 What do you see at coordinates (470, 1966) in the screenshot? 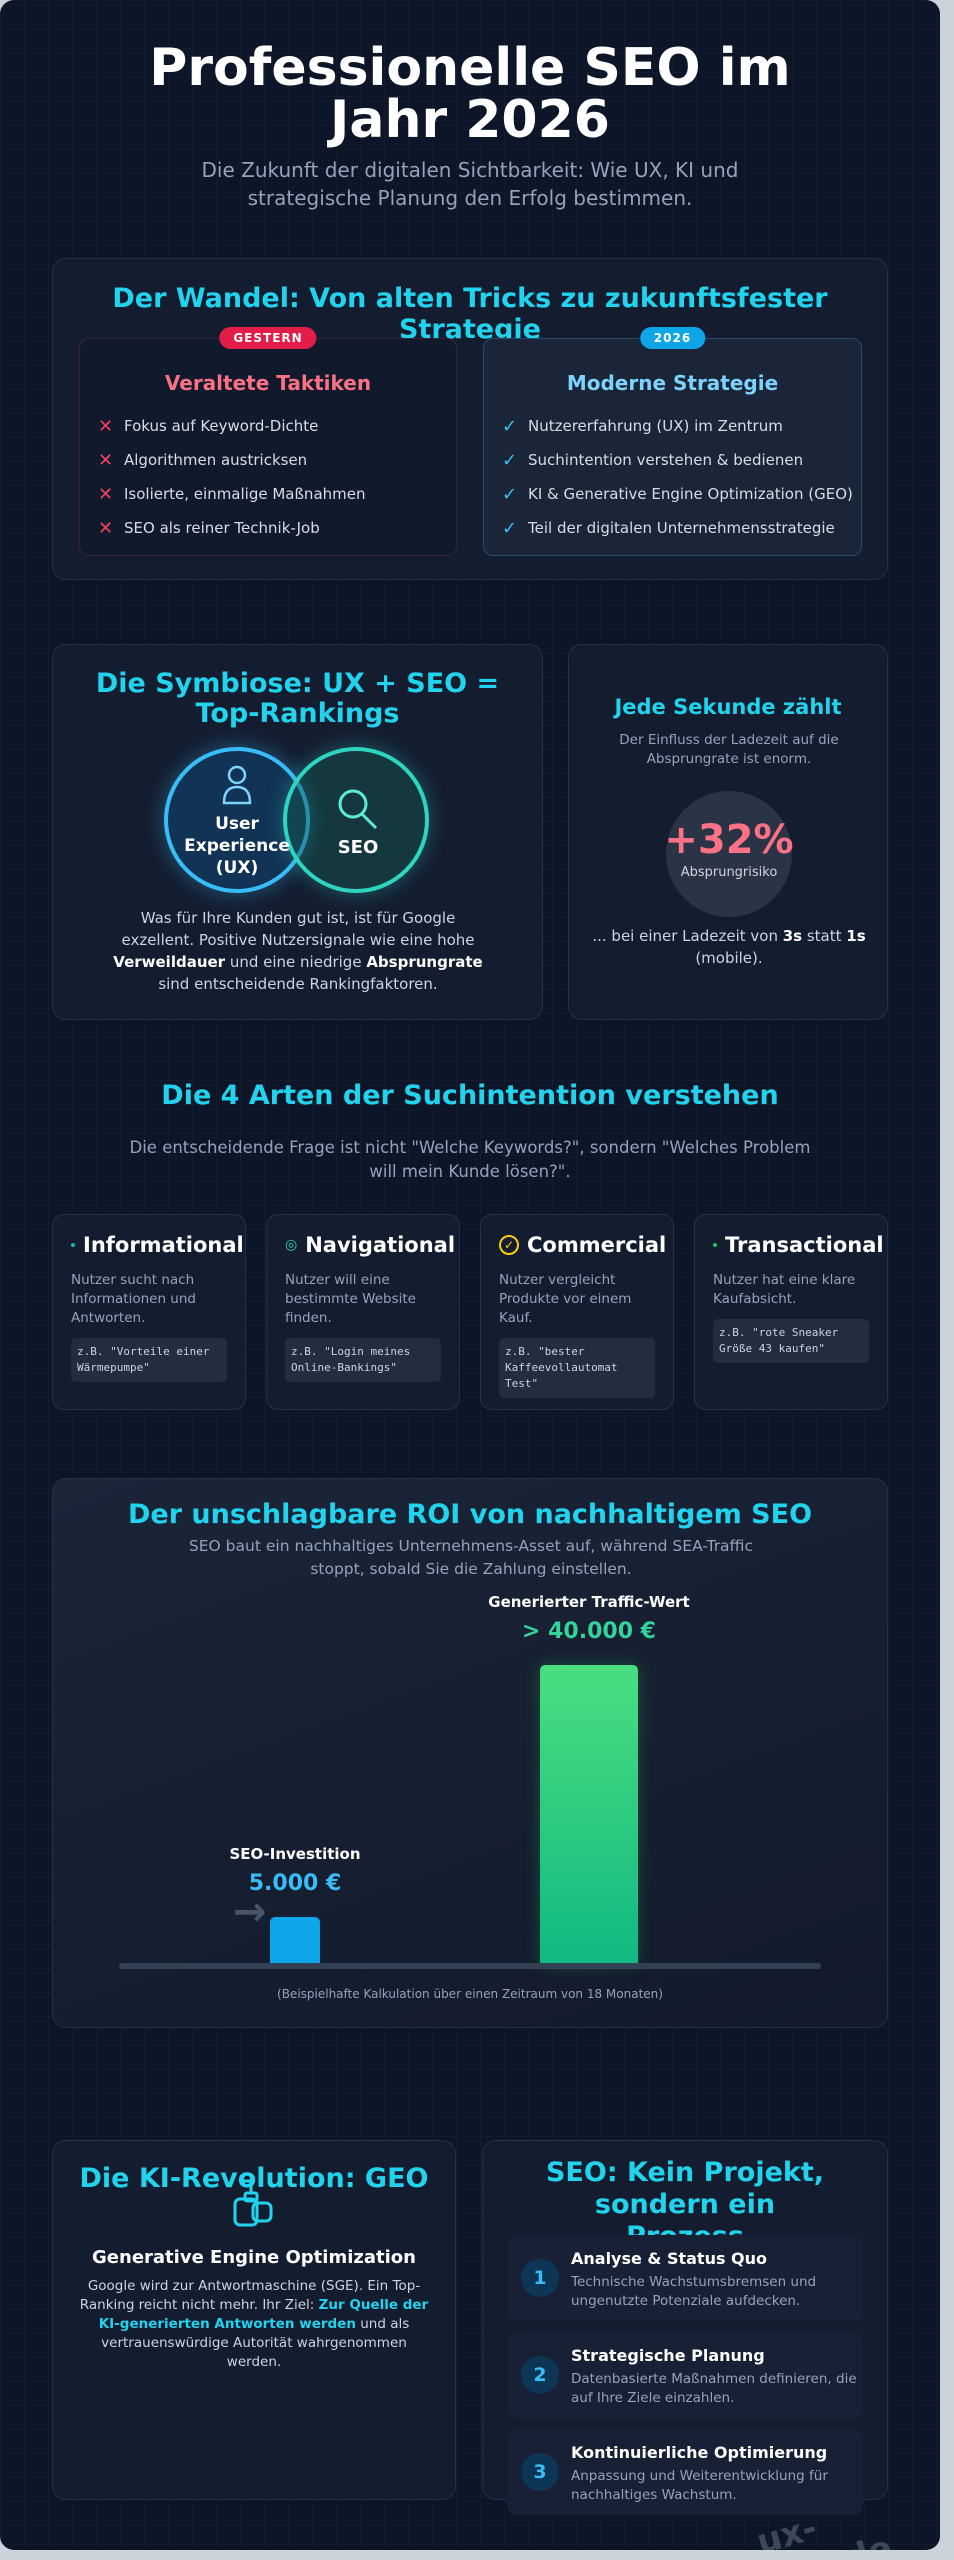
I see `chart-baseline` at bounding box center [470, 1966].